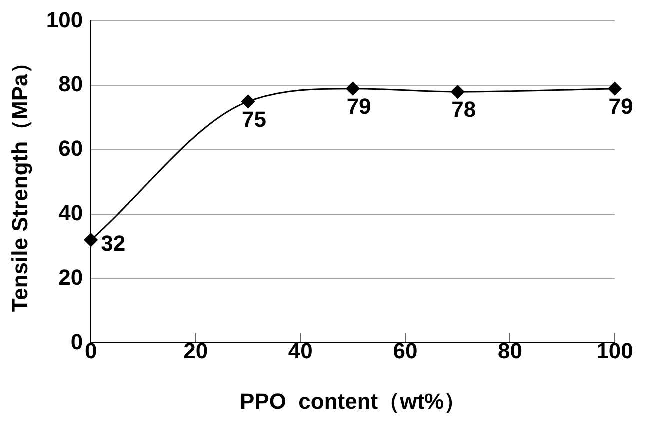 The image size is (645, 424). Describe the element at coordinates (19, 182) in the screenshot. I see `y-axis-title: Tensile Strength（MPa）` at that location.